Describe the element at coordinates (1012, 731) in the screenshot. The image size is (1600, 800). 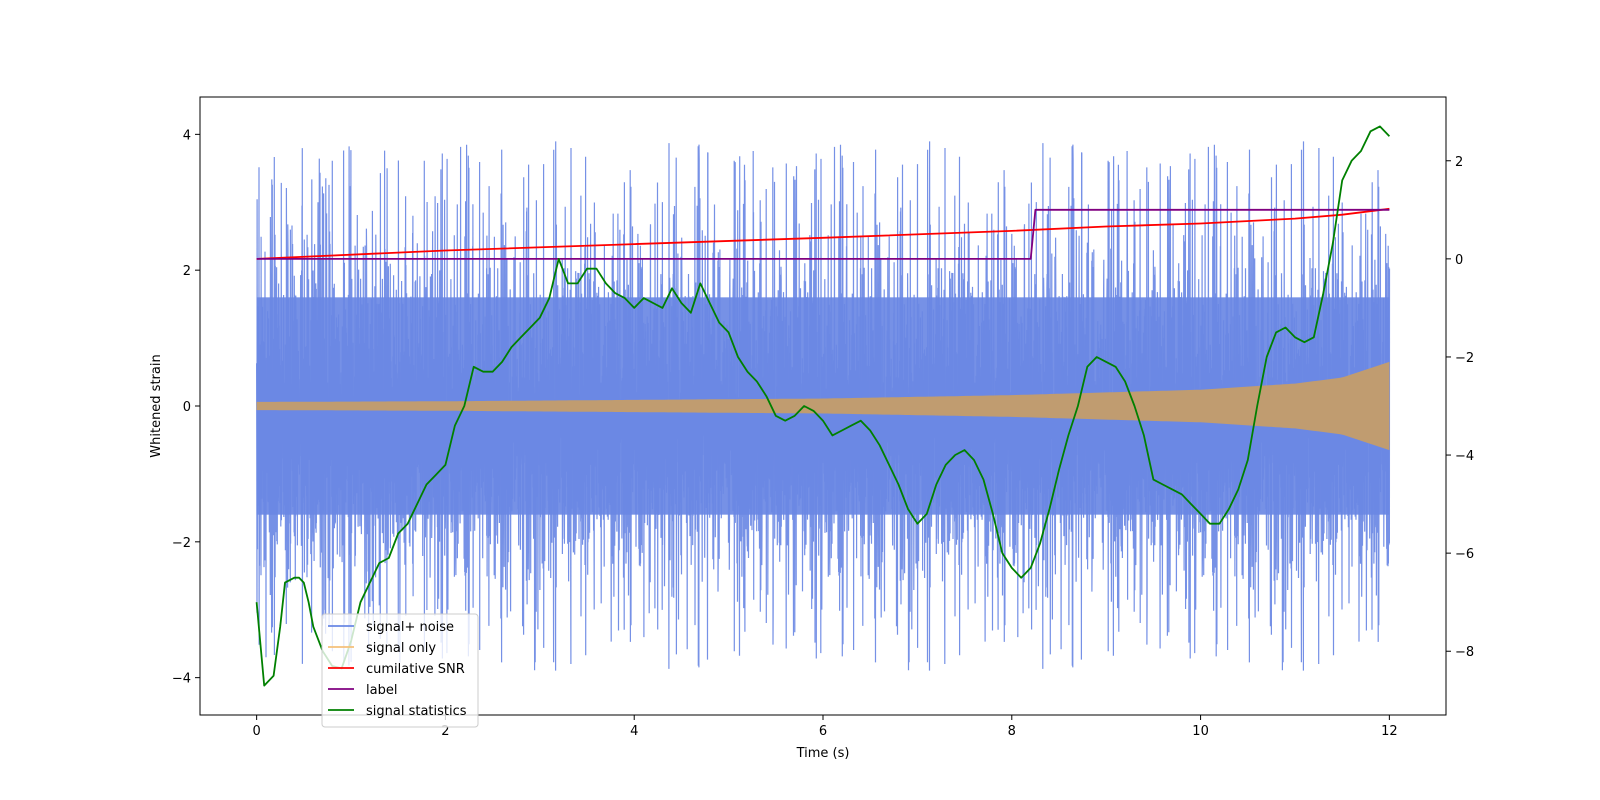
I see `x-tick-label: 8` at that location.